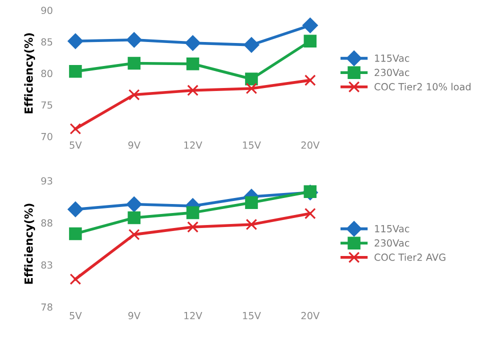 This screenshot has height=341, width=482. I want to click on y-tick-label: 93, so click(46, 181).